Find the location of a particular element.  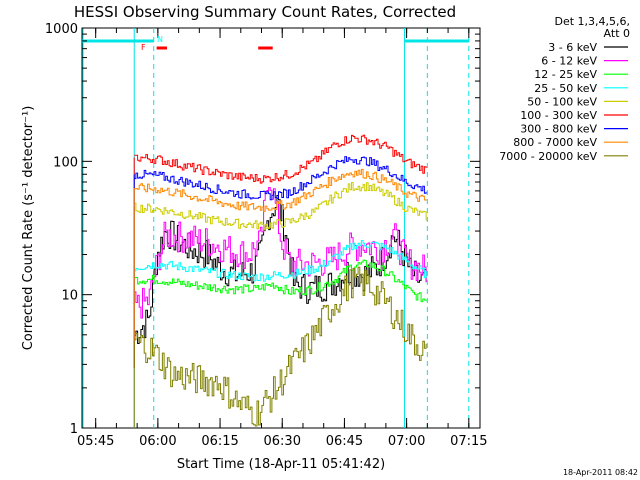

legend-entry-label: 7000 - 20000 keV is located at coordinates (548, 156).